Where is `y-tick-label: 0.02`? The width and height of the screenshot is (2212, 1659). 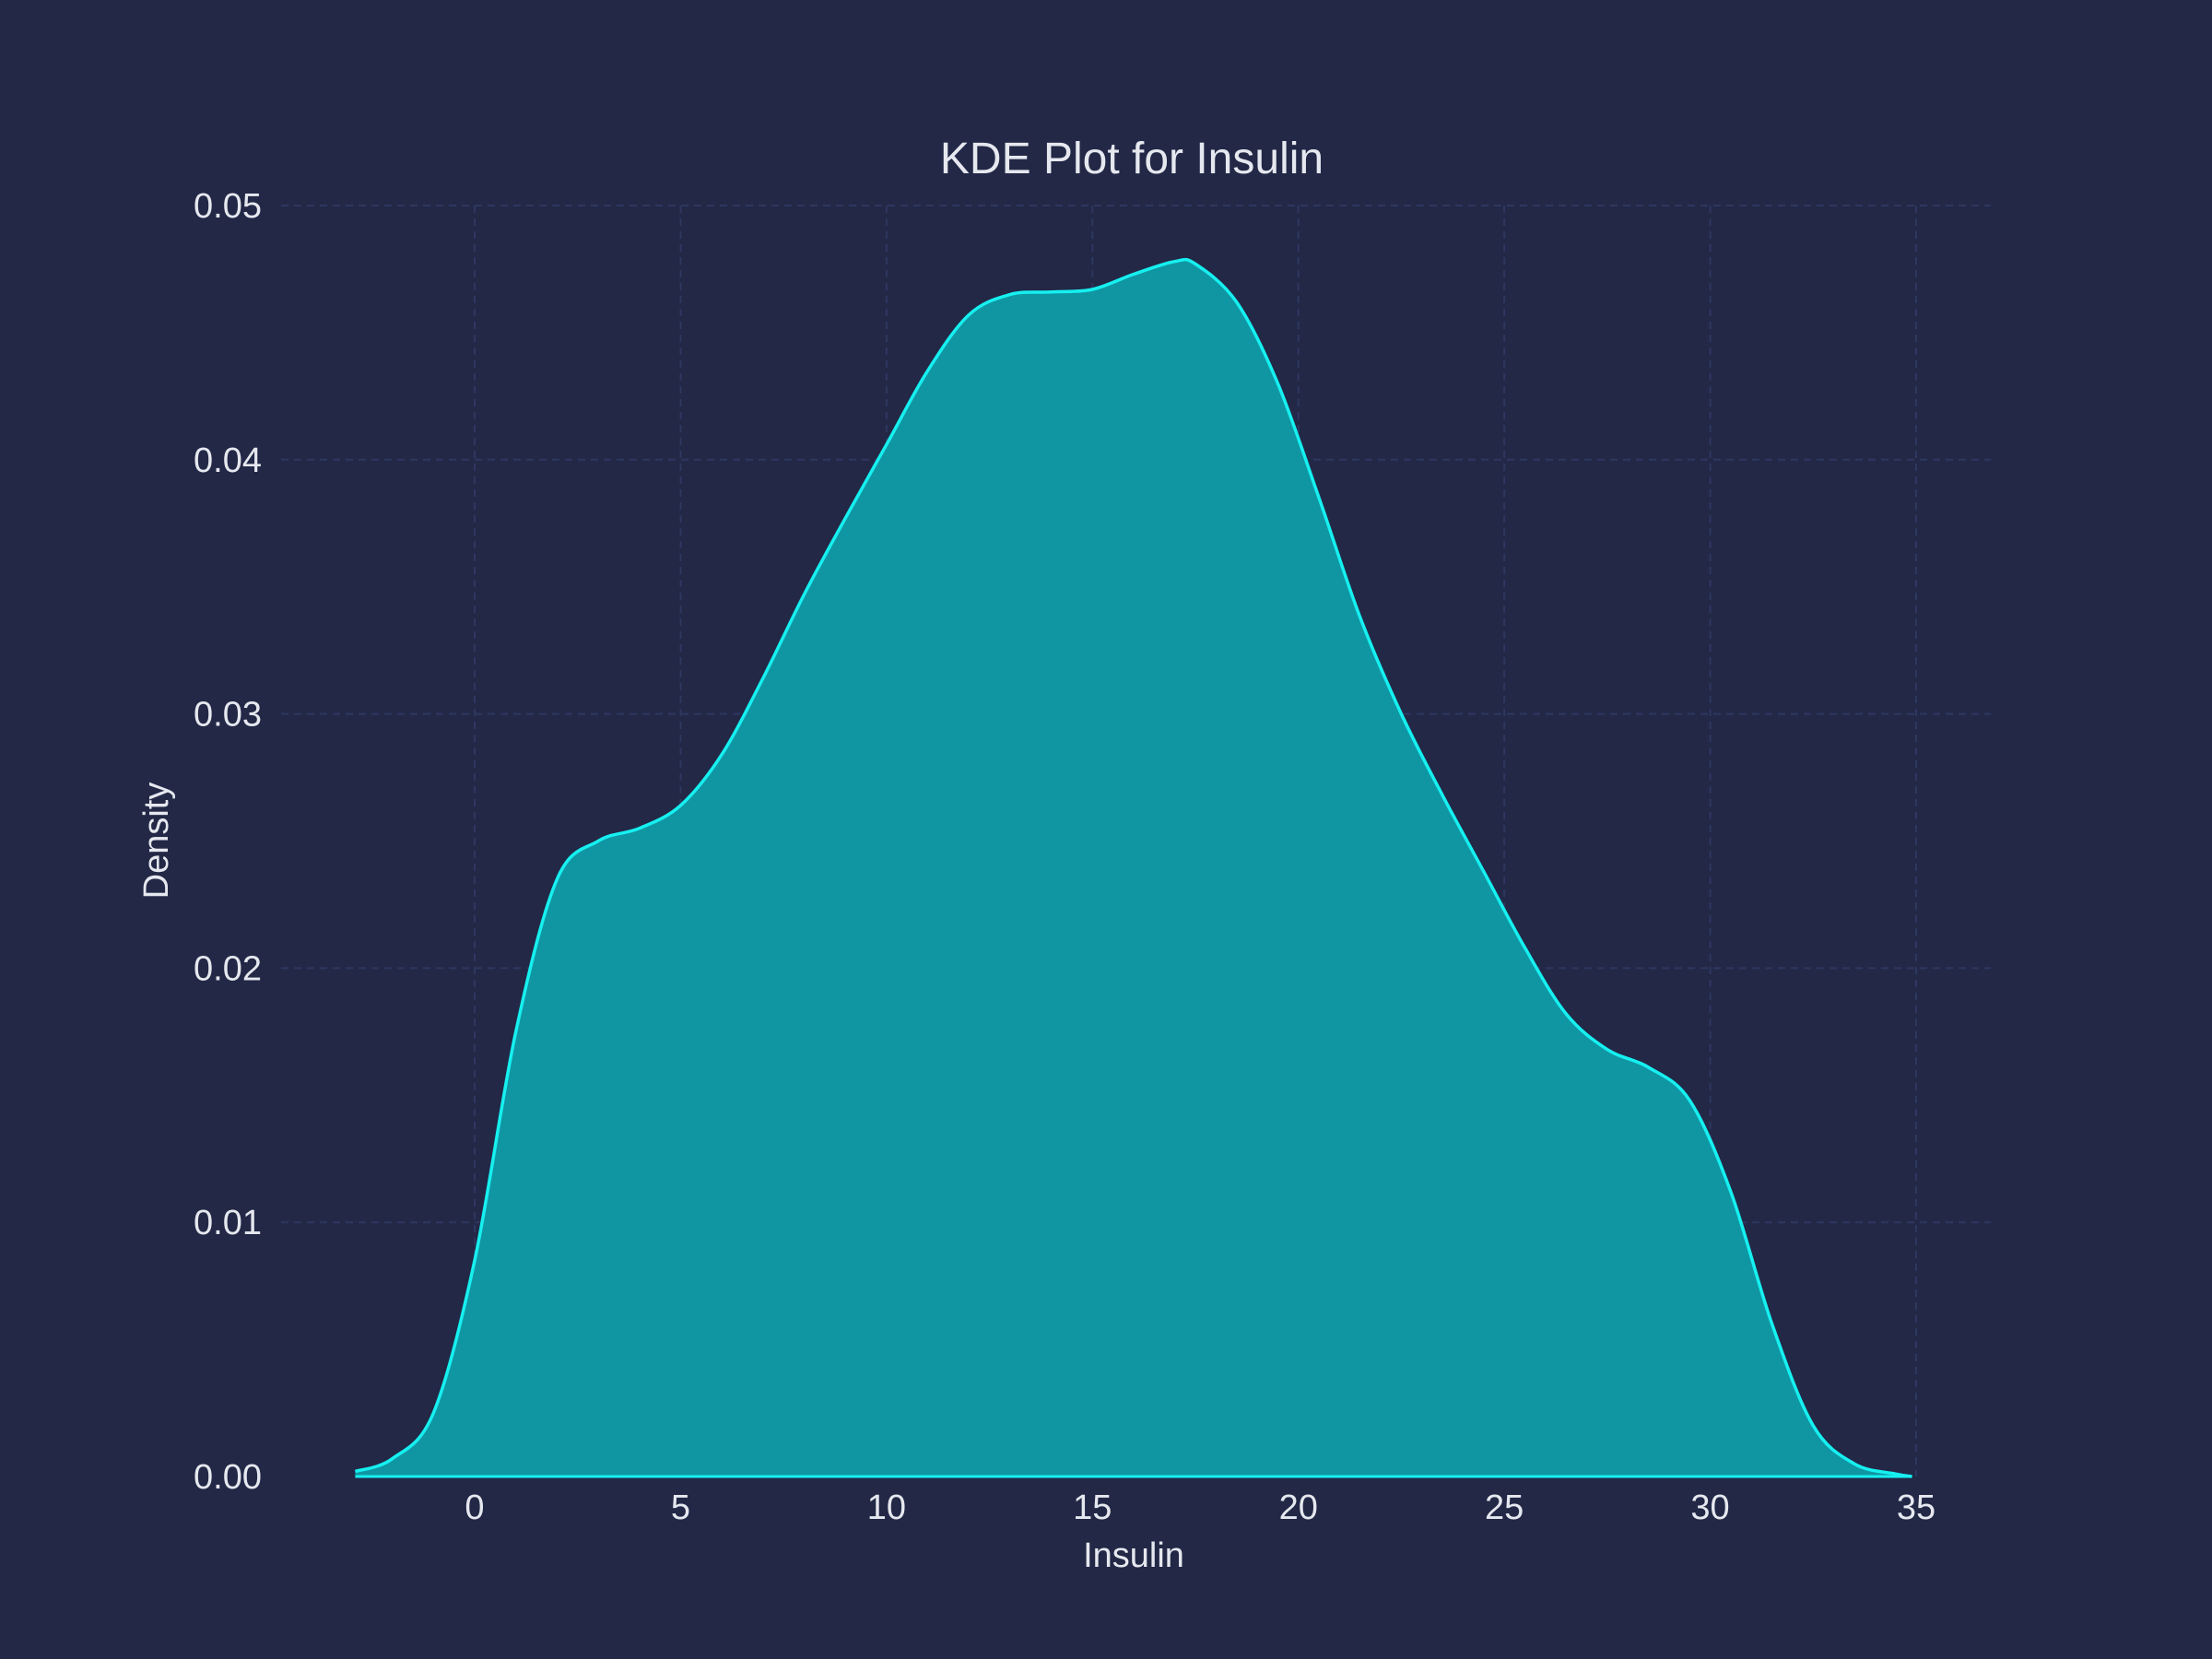
y-tick-label: 0.02 is located at coordinates (228, 968).